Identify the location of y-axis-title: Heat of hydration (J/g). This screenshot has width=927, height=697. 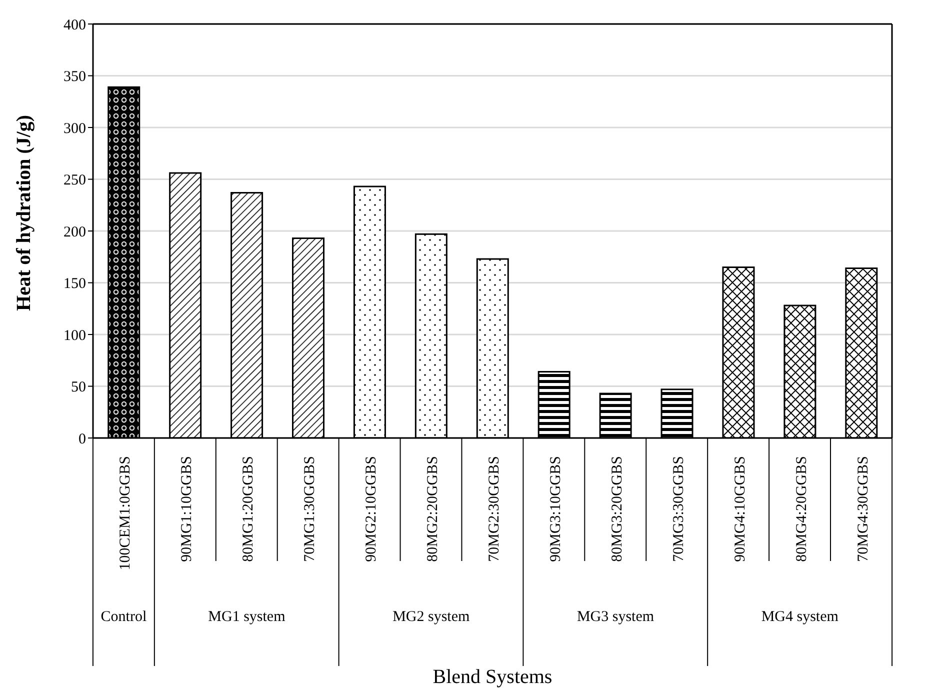
(24, 212).